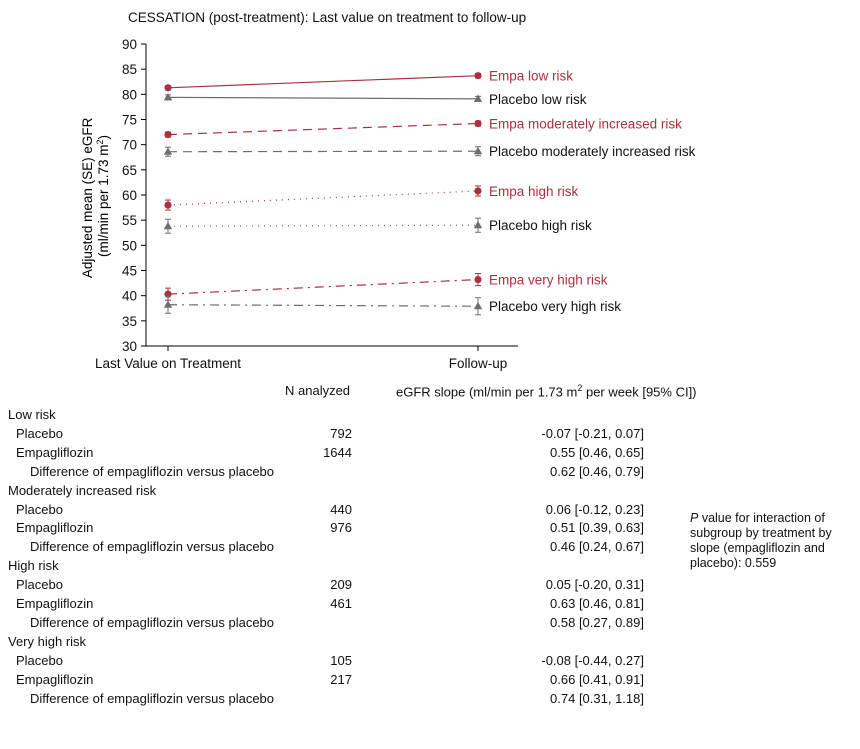  Describe the element at coordinates (430, 454) in the screenshot. I see `table-row: Empagliflozin 1644 0.55 [0.46, 0.65]` at that location.